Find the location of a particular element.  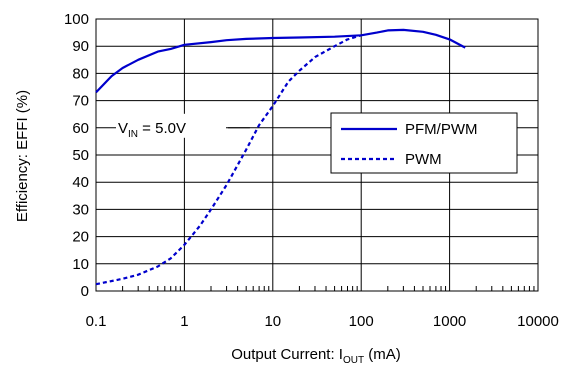

y-tick-label: 60 is located at coordinates (80, 128).